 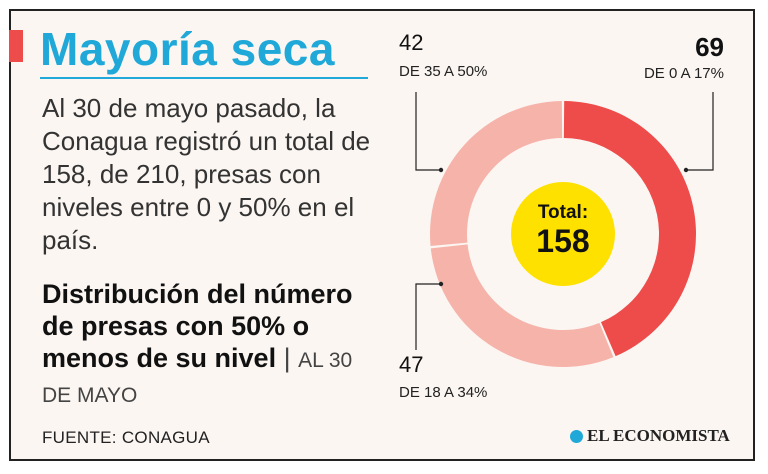 I want to click on slice-value-label-2: 47, so click(x=411, y=364).